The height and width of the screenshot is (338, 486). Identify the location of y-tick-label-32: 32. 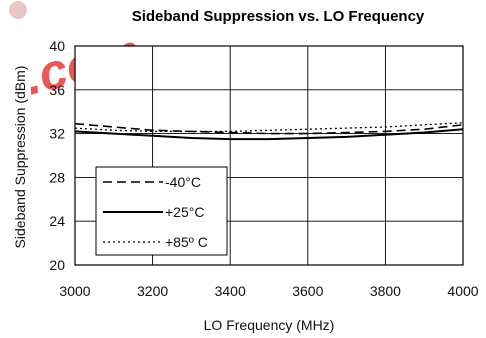
(57, 134).